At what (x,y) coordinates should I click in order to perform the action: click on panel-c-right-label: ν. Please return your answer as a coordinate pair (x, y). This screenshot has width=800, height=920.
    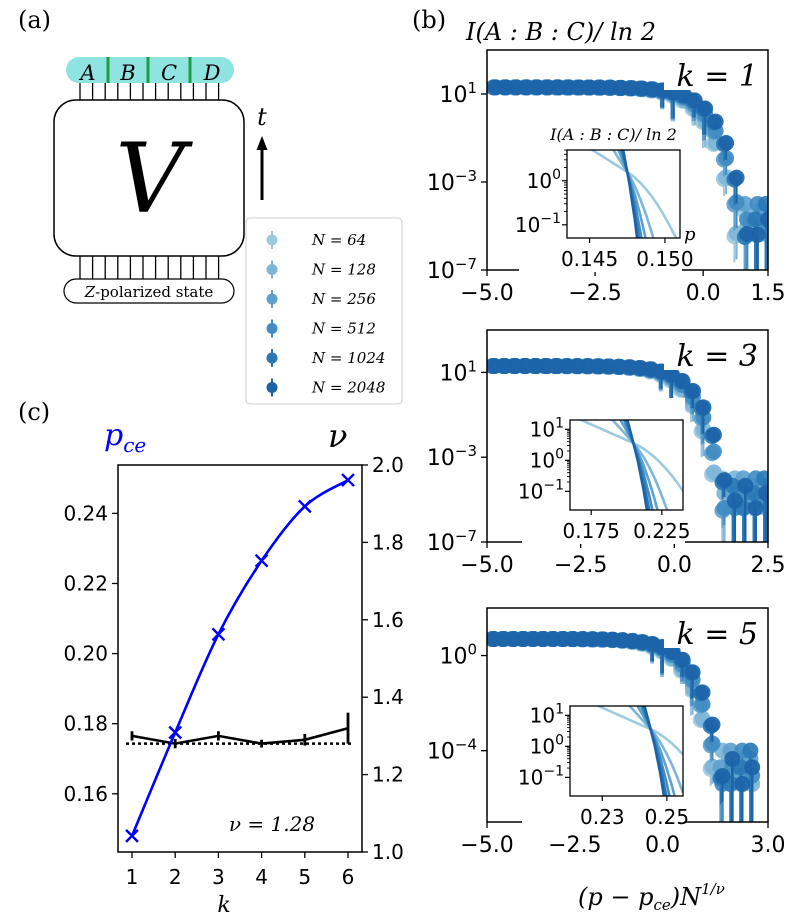
    Looking at the image, I should click on (337, 436).